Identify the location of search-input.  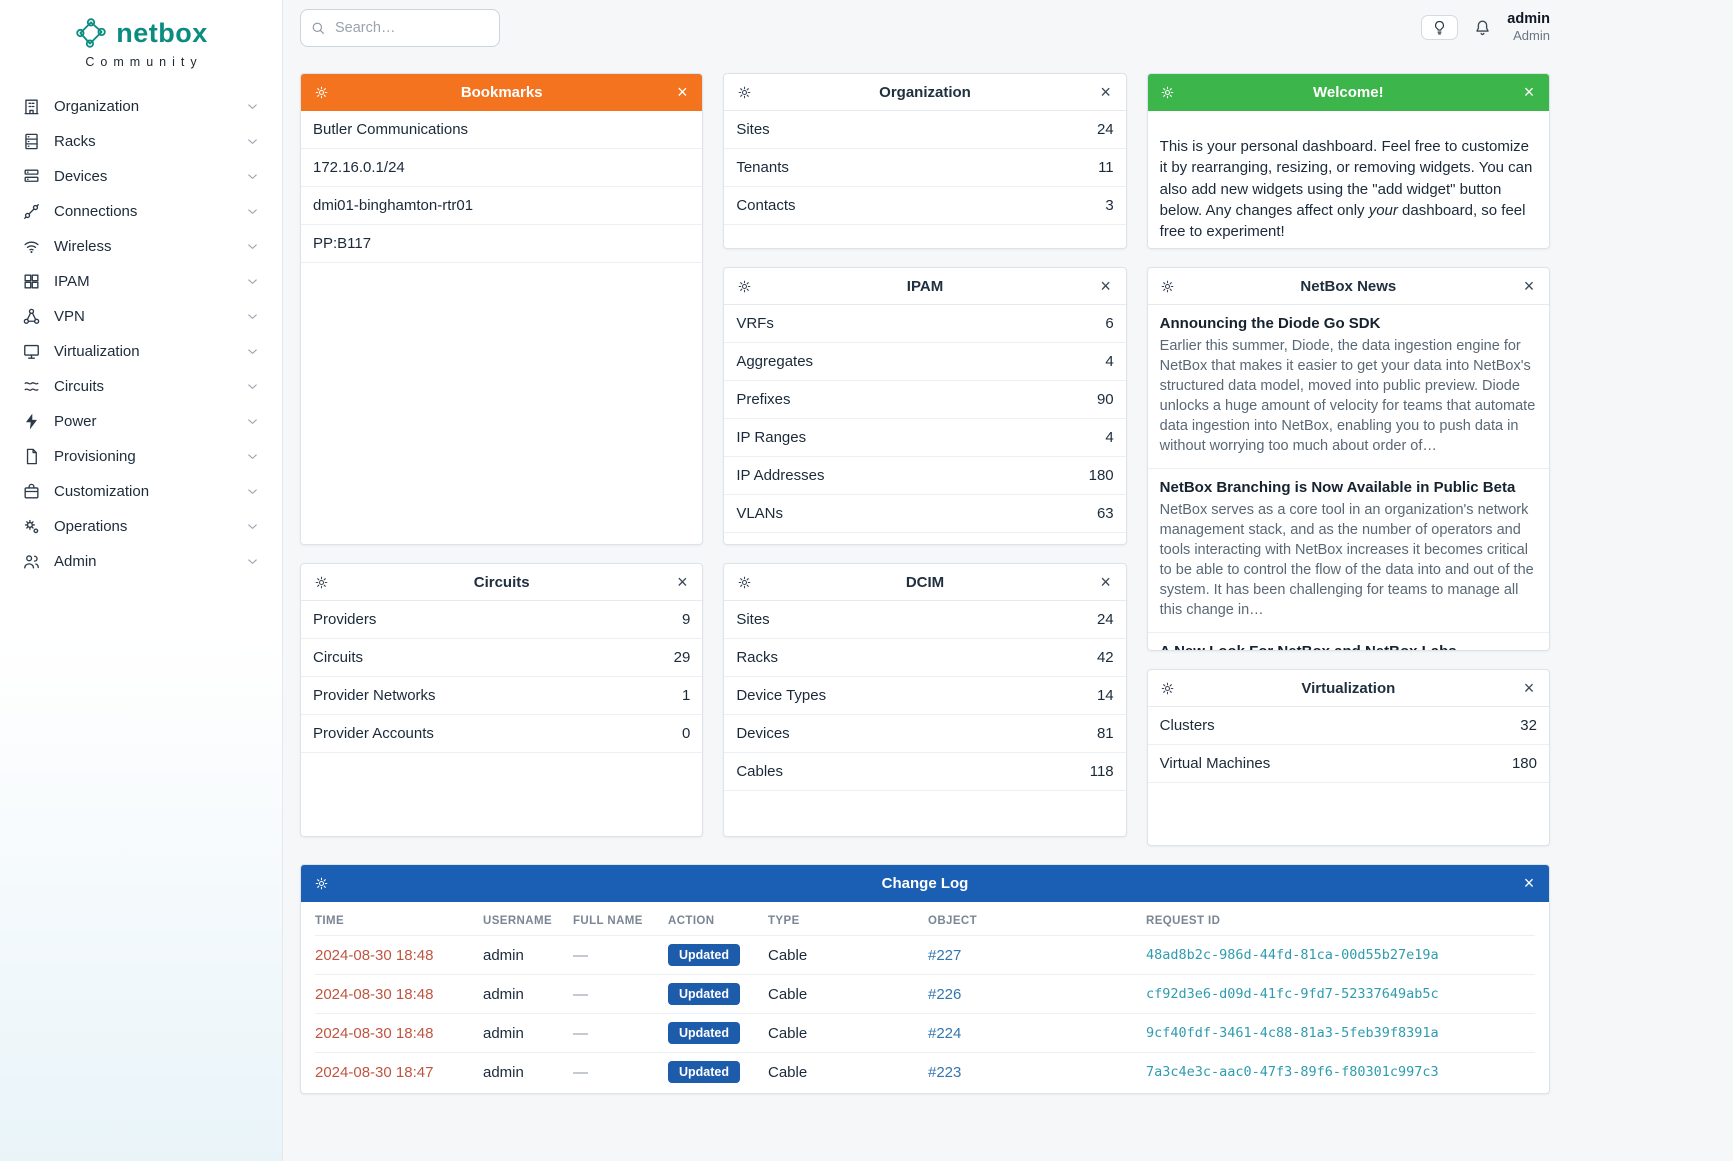
(400, 27).